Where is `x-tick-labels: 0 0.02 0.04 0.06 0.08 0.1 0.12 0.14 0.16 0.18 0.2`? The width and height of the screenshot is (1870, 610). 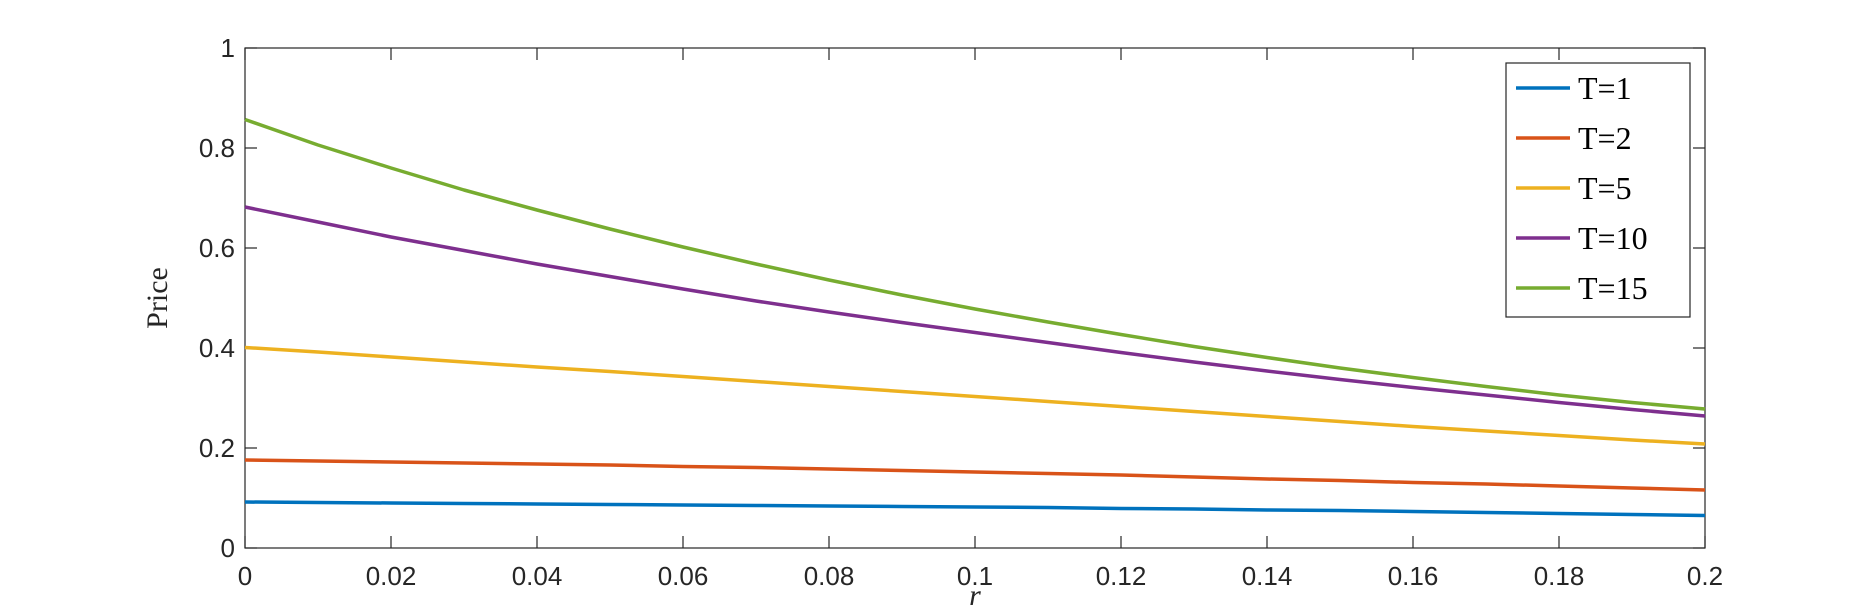
x-tick-labels: 0 0.02 0.04 0.06 0.08 0.1 0.12 0.14 0.16 0.18 0.2 is located at coordinates (980, 576).